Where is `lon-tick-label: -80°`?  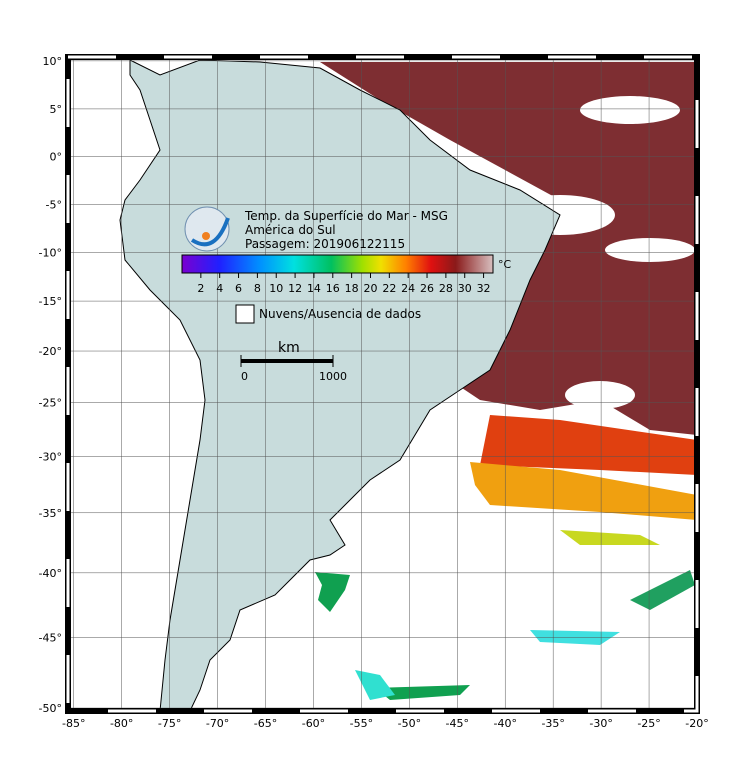 lon-tick-label: -80° is located at coordinates (121, 723).